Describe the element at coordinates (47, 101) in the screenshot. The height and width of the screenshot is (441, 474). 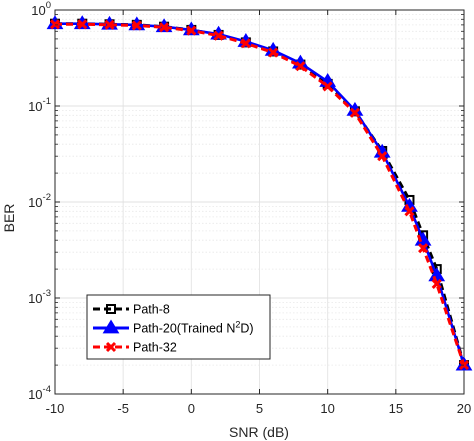
I see `y-tick-exponent: -1` at that location.